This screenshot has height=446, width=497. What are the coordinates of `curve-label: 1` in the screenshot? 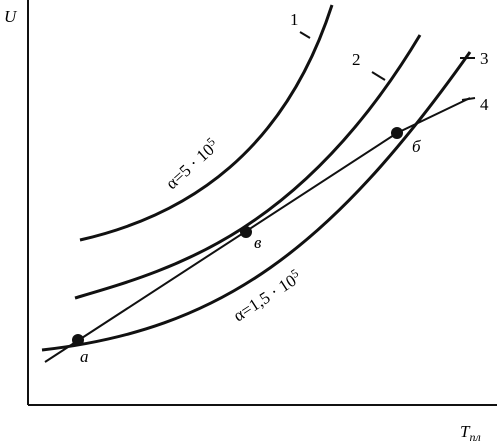 It's located at (294, 19).